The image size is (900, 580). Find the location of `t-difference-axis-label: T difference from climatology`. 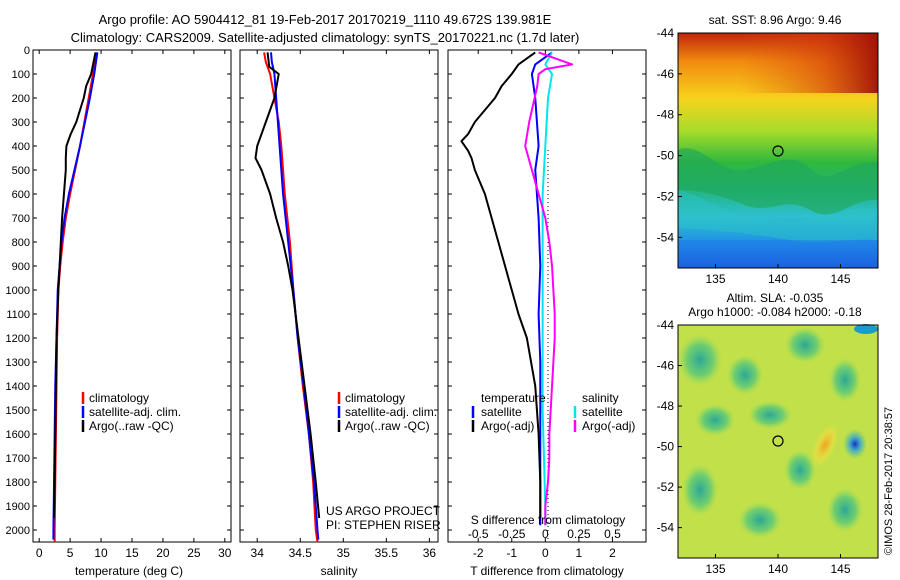

t-difference-axis-label: T difference from climatology is located at coordinates (547, 571).